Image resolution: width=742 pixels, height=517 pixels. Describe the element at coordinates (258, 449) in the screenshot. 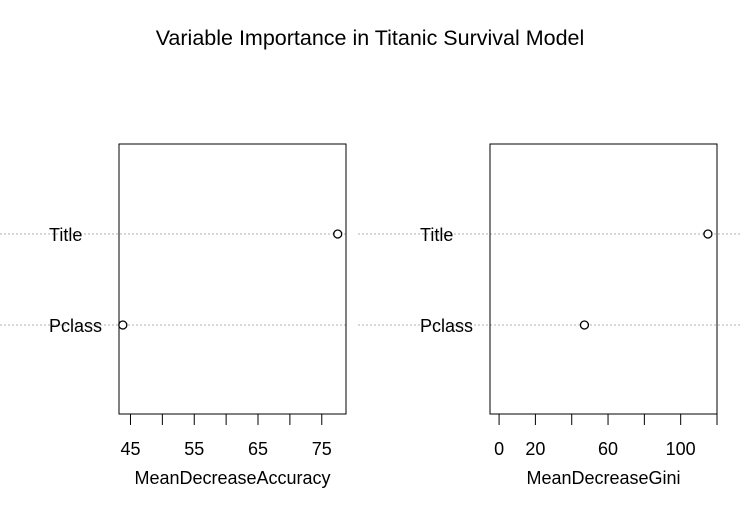

I see `x-tick-label-1-65: 65` at that location.